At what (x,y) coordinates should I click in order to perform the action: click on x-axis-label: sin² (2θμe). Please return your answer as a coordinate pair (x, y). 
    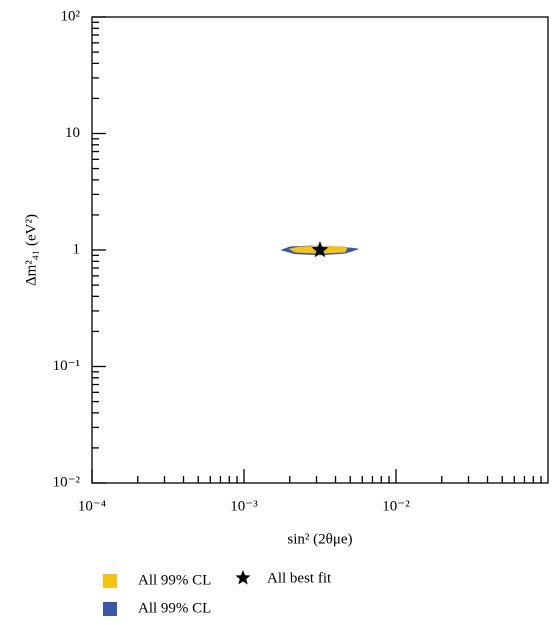
    Looking at the image, I should click on (319, 539).